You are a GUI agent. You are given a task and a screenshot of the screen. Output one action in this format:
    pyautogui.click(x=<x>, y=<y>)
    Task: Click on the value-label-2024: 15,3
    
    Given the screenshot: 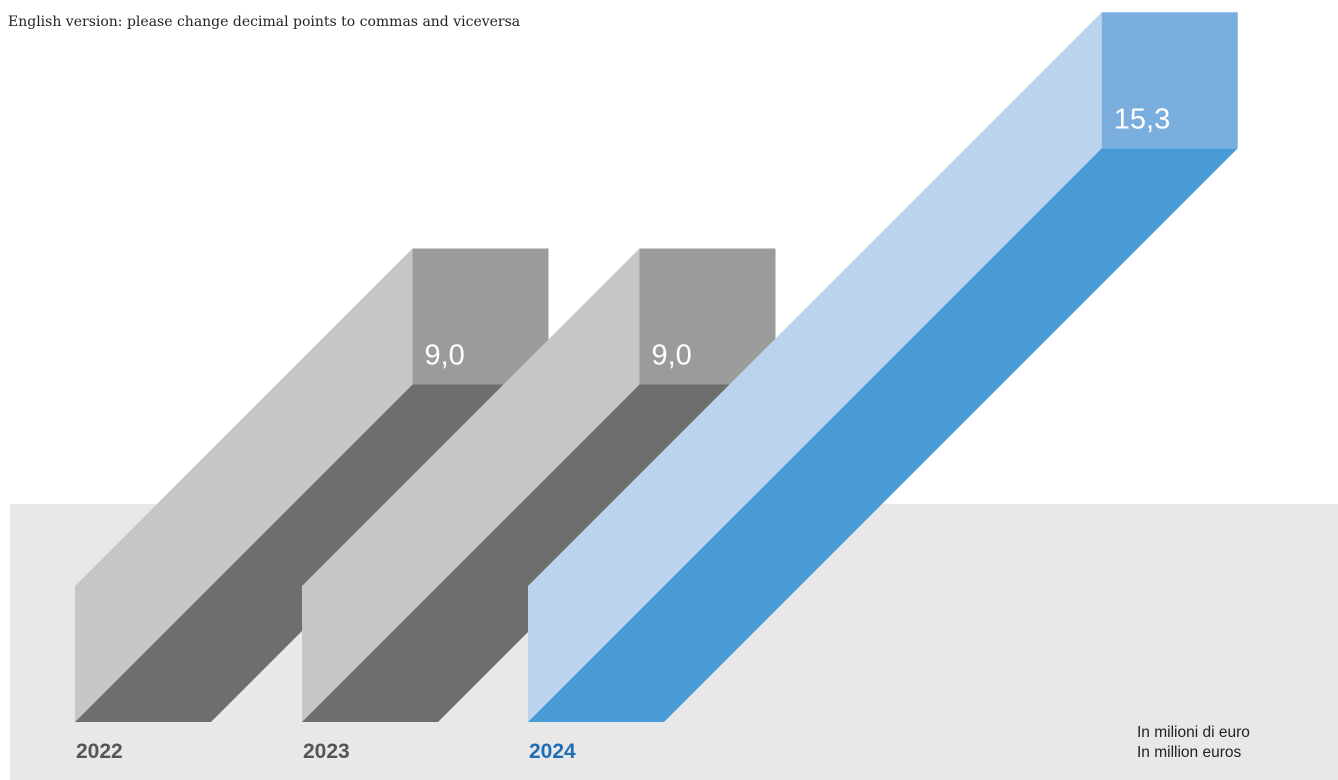 What is the action you would take?
    pyautogui.click(x=1142, y=119)
    